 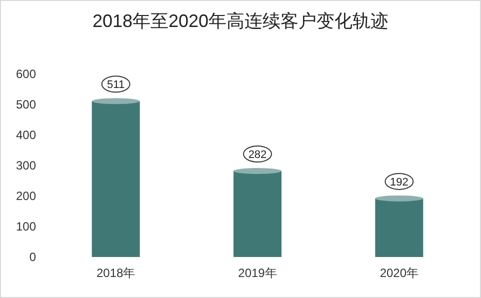 I want to click on xtick: 2019年, so click(x=257, y=273).